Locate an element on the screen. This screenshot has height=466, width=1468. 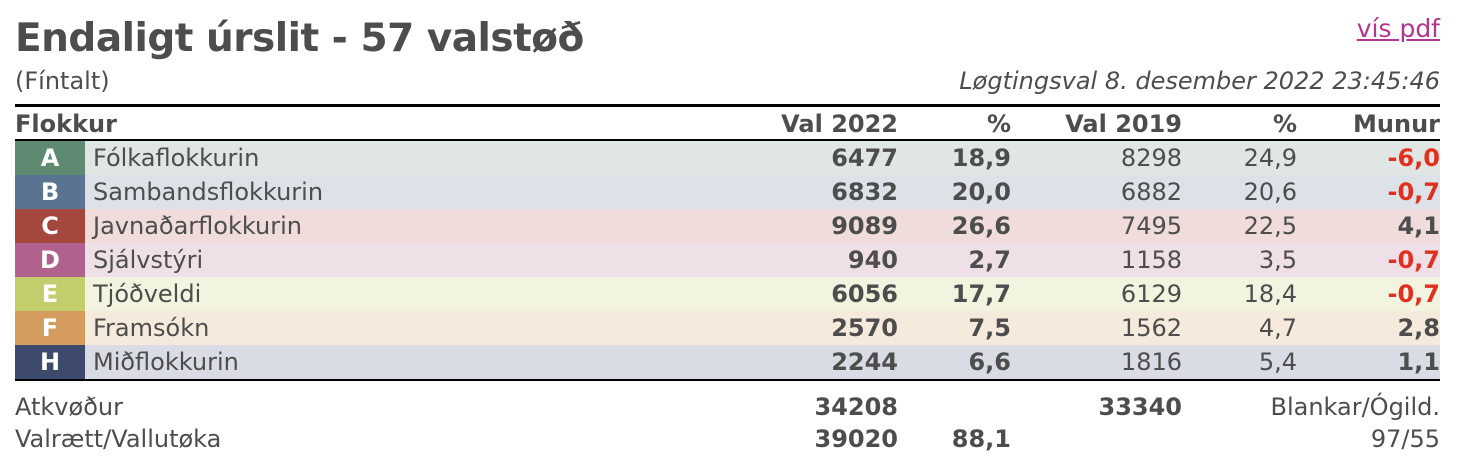
pct-2022: 17,7 is located at coordinates (981, 294).